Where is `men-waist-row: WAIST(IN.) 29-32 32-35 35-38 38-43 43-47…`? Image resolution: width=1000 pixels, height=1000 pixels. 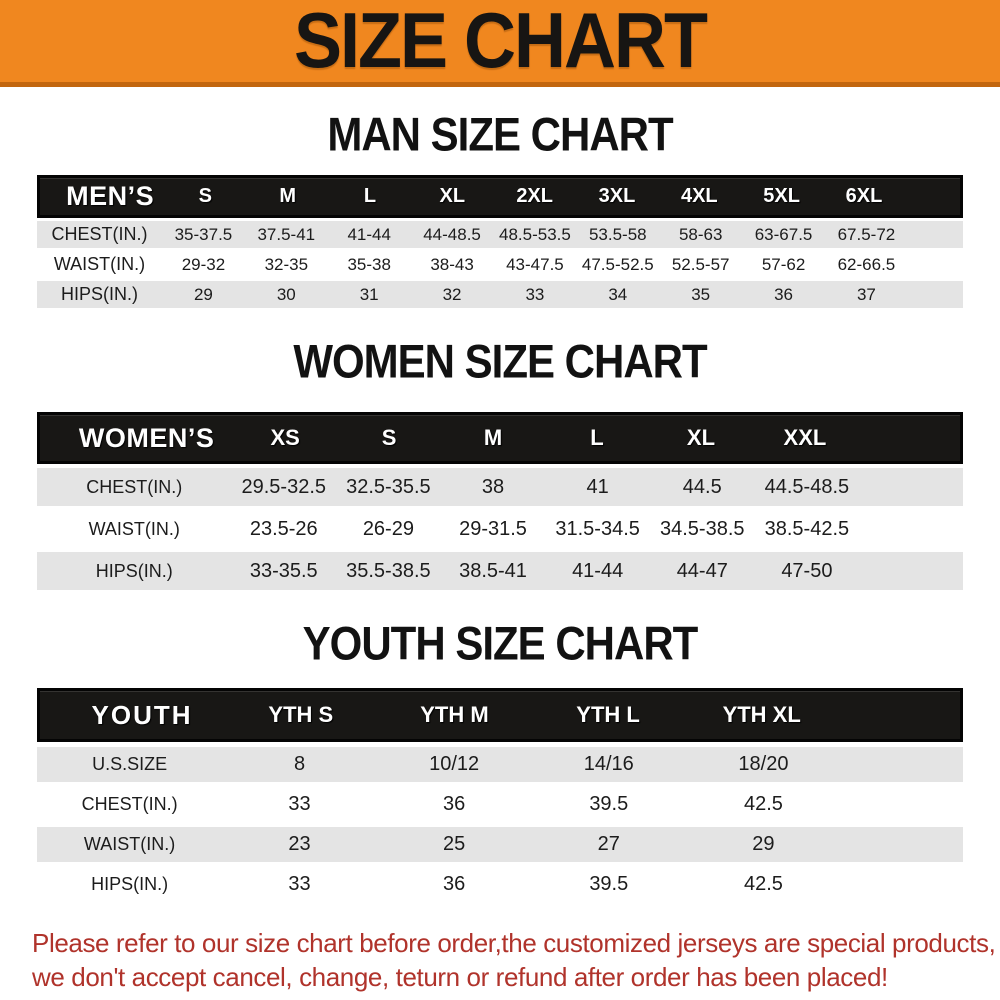
men-waist-row: WAIST(IN.) 29-32 32-35 35-38 38-43 43-47… is located at coordinates (500, 264).